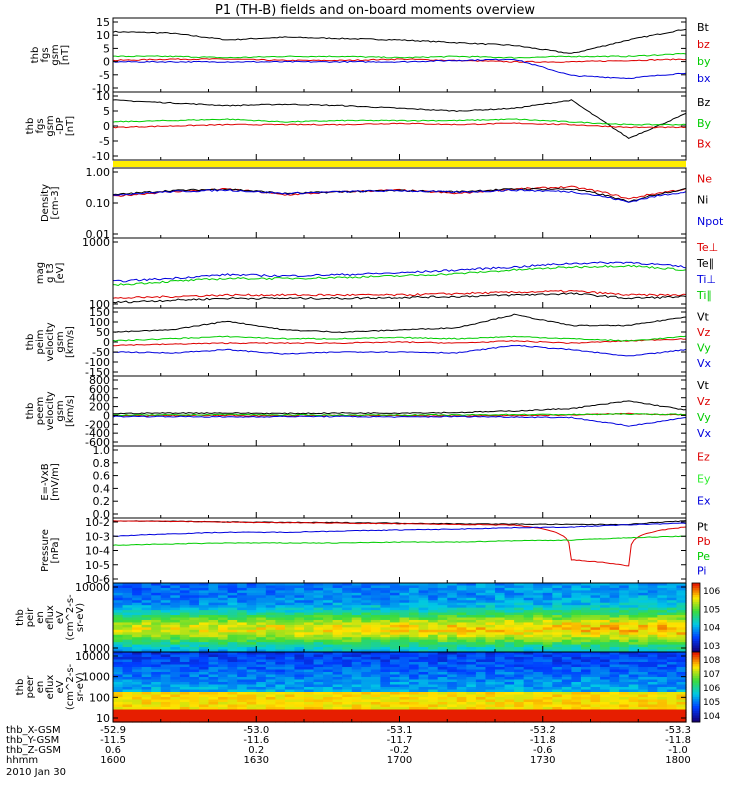 The width and height of the screenshot is (750, 800). I want to click on y-label-line: [mV/m], so click(55, 482).